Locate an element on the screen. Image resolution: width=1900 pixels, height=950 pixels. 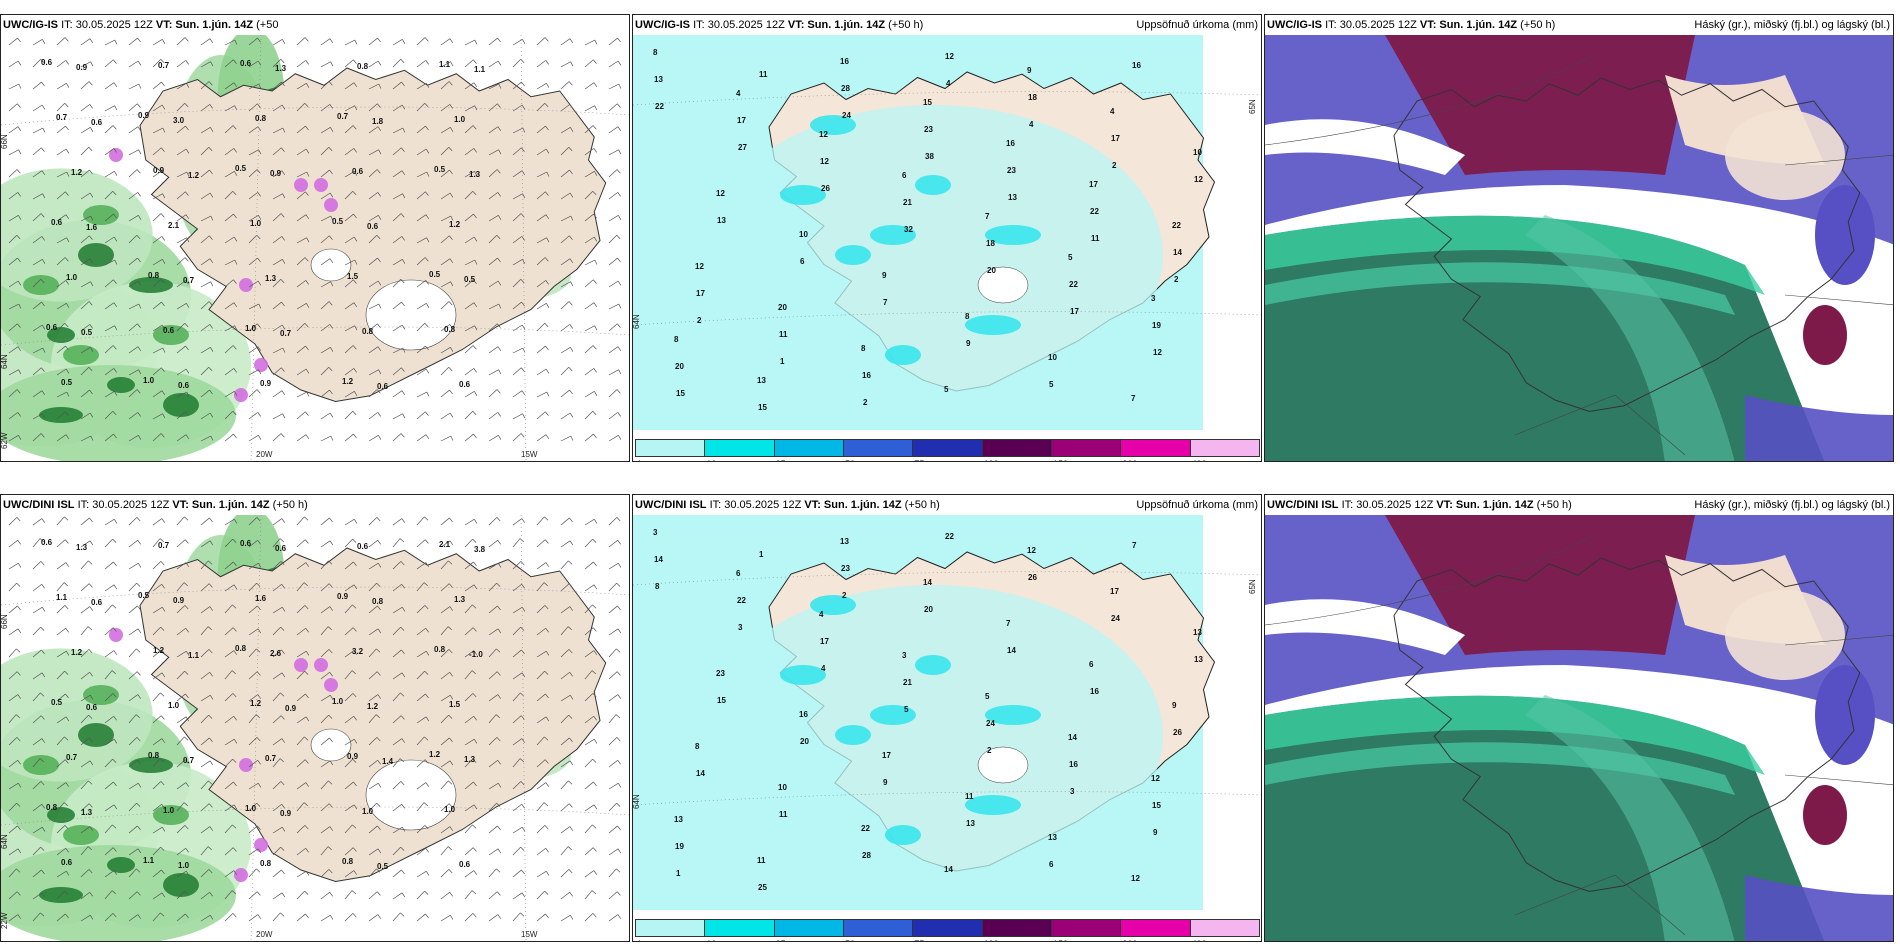
wind-barbs is located at coordinates (315, 719).